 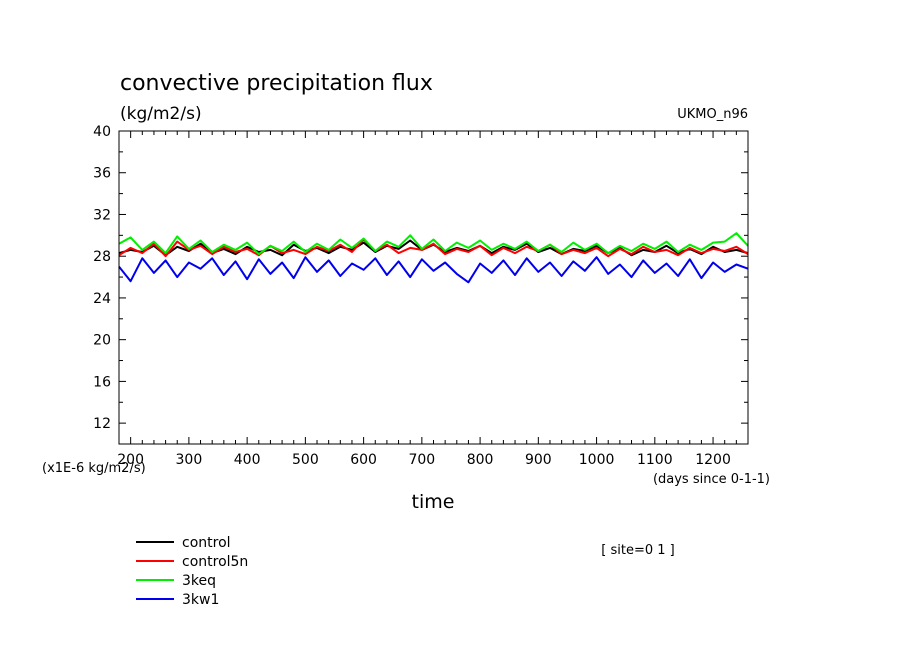 I want to click on series-line-3keq, so click(x=433, y=244).